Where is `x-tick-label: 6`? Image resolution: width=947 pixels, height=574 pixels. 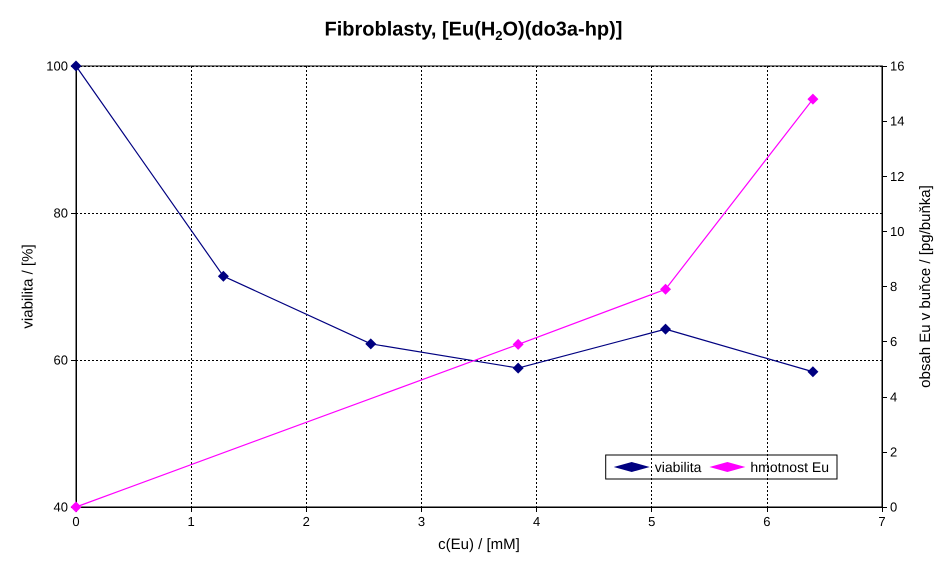
x-tick-label: 6 is located at coordinates (766, 521).